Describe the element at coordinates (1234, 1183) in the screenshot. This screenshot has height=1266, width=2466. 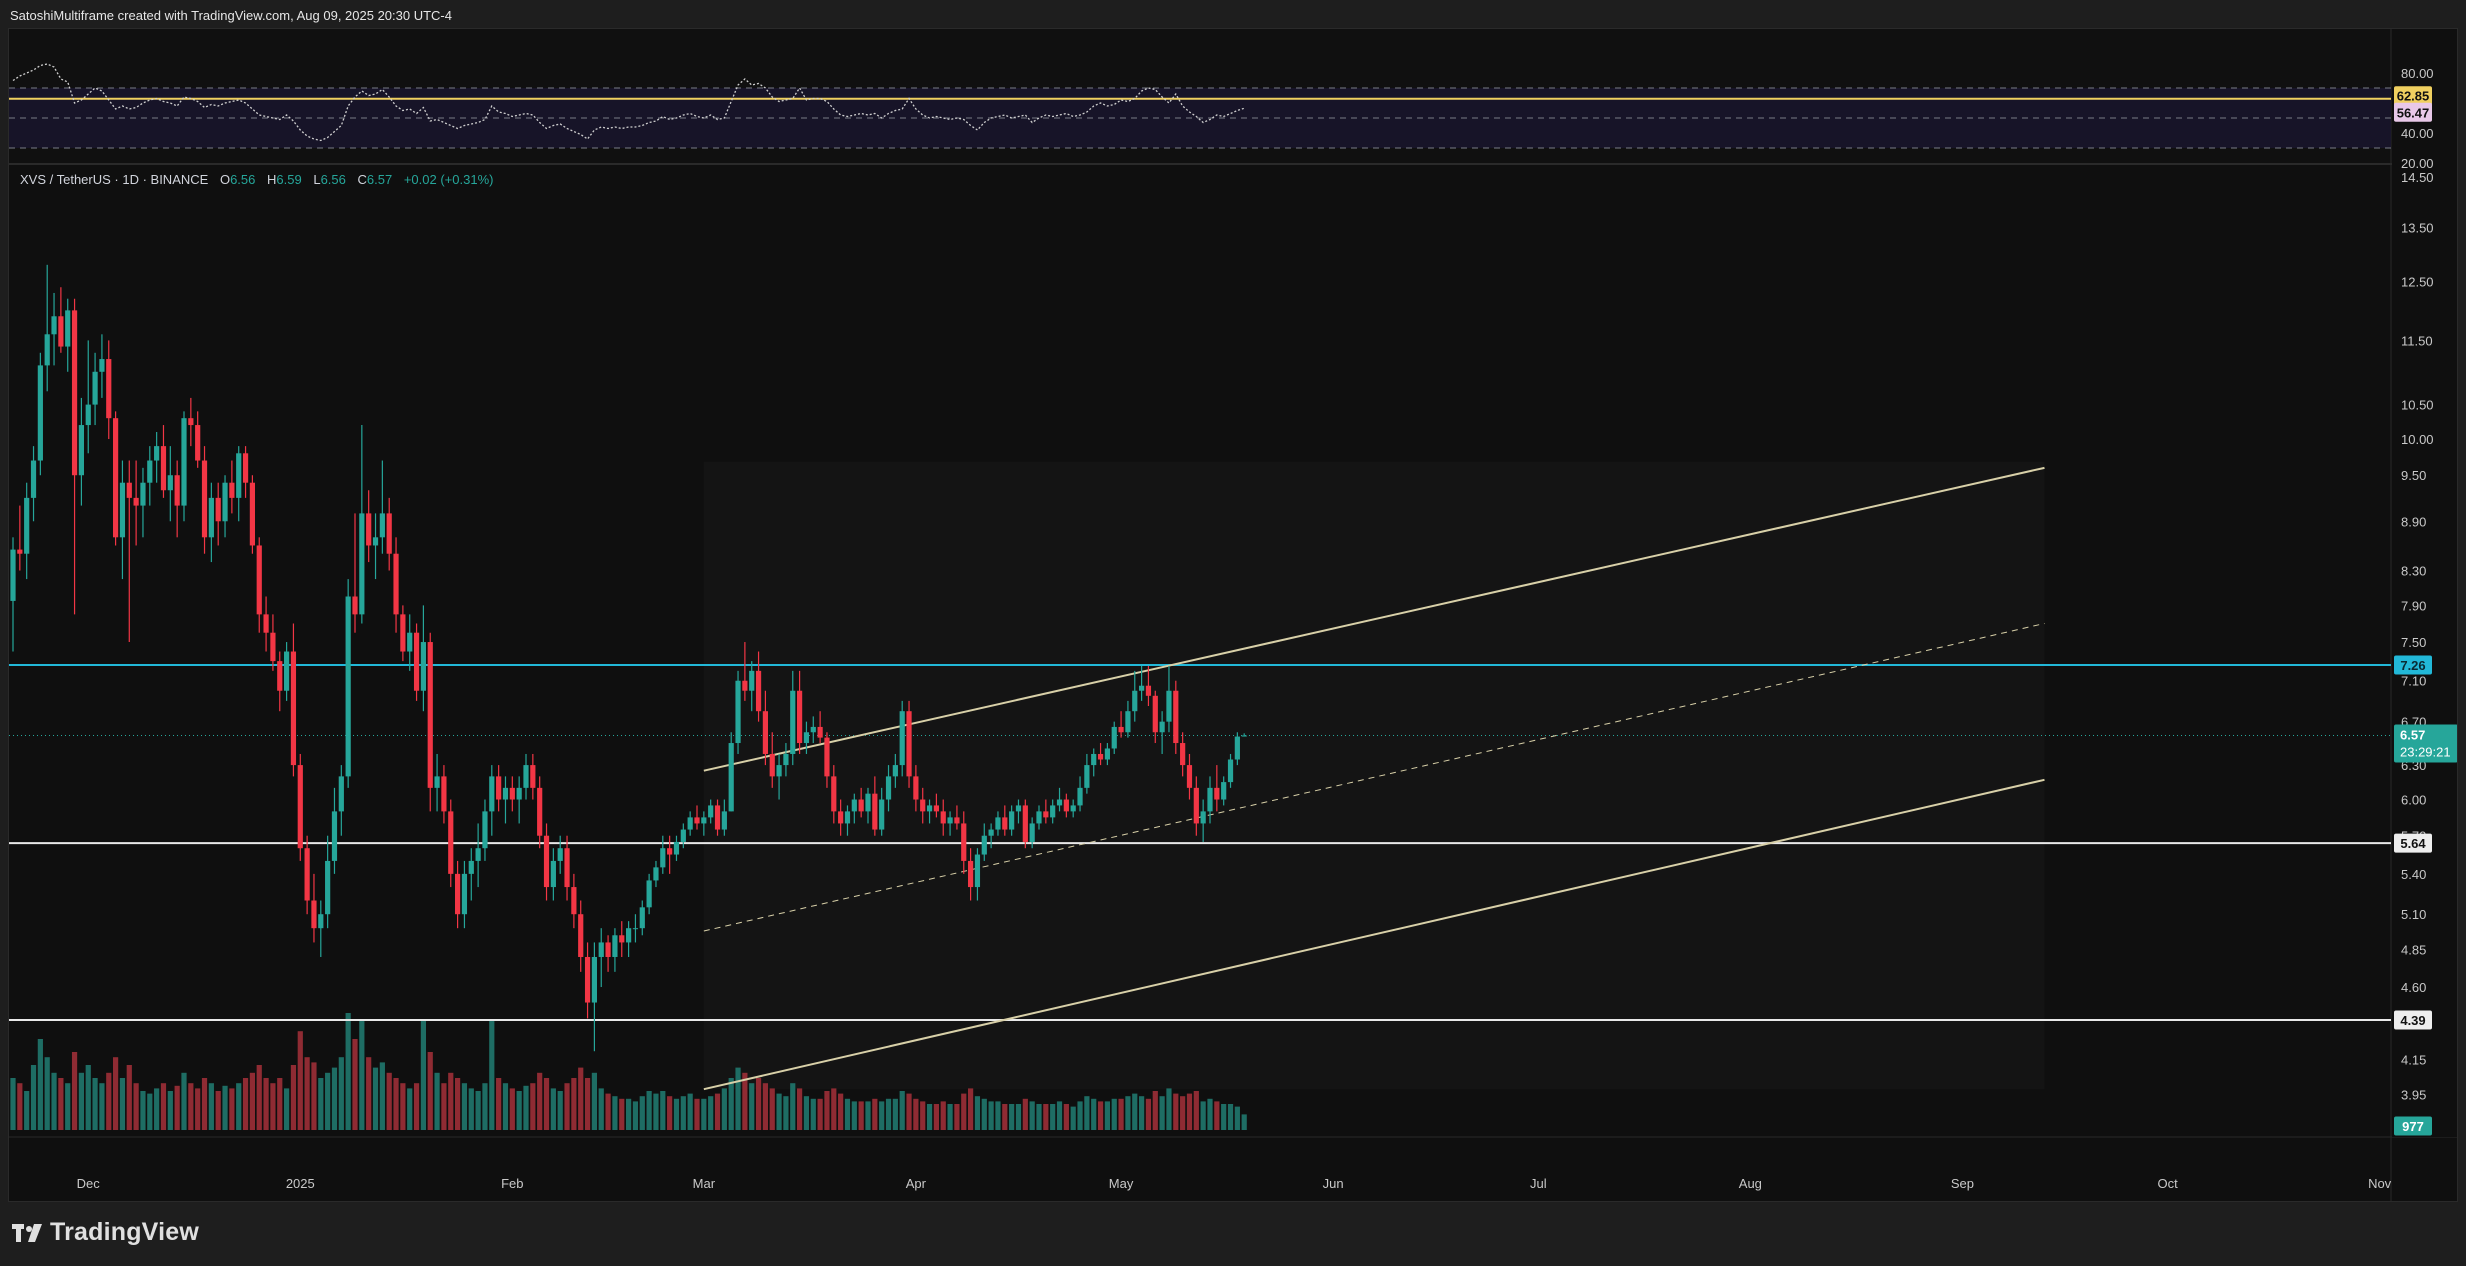
I see `time-axis: Dec 2025 Feb Mar Apr May Jun Jul Aug Sep Oct Nov` at that location.